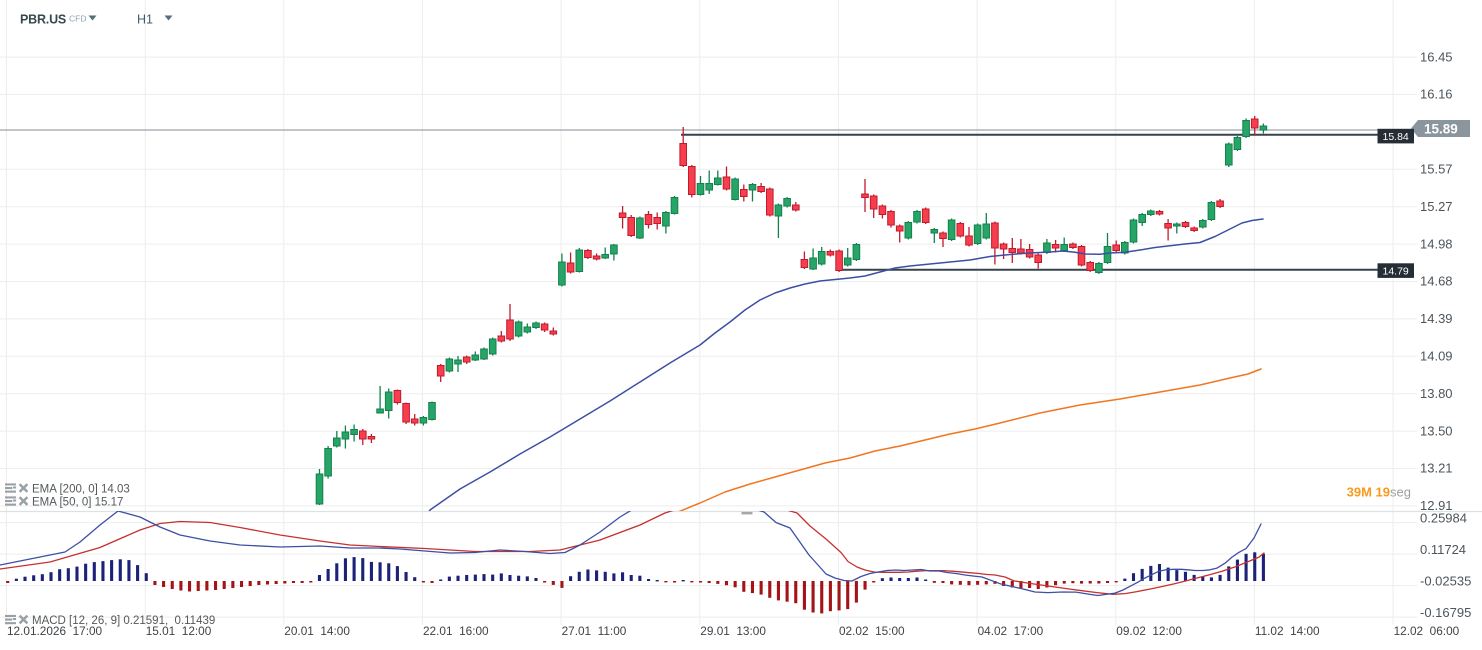 This screenshot has width=1482, height=650. I want to click on svg-text: 14.79, so click(1396, 272).